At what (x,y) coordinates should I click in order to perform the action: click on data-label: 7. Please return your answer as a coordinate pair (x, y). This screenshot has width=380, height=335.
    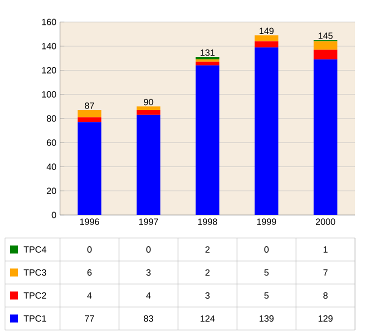
    Looking at the image, I should click on (325, 272).